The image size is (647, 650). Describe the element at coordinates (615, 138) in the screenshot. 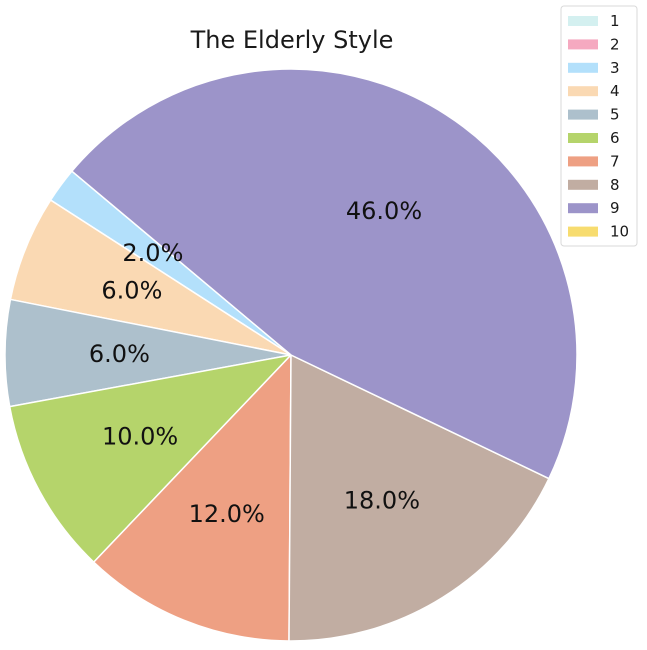

I see `legend-label-6: 6` at that location.